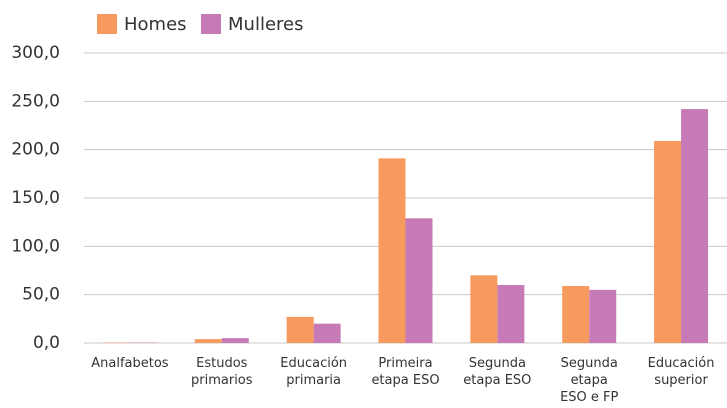  Describe the element at coordinates (155, 24) in the screenshot. I see `legend-label: Homes` at that location.